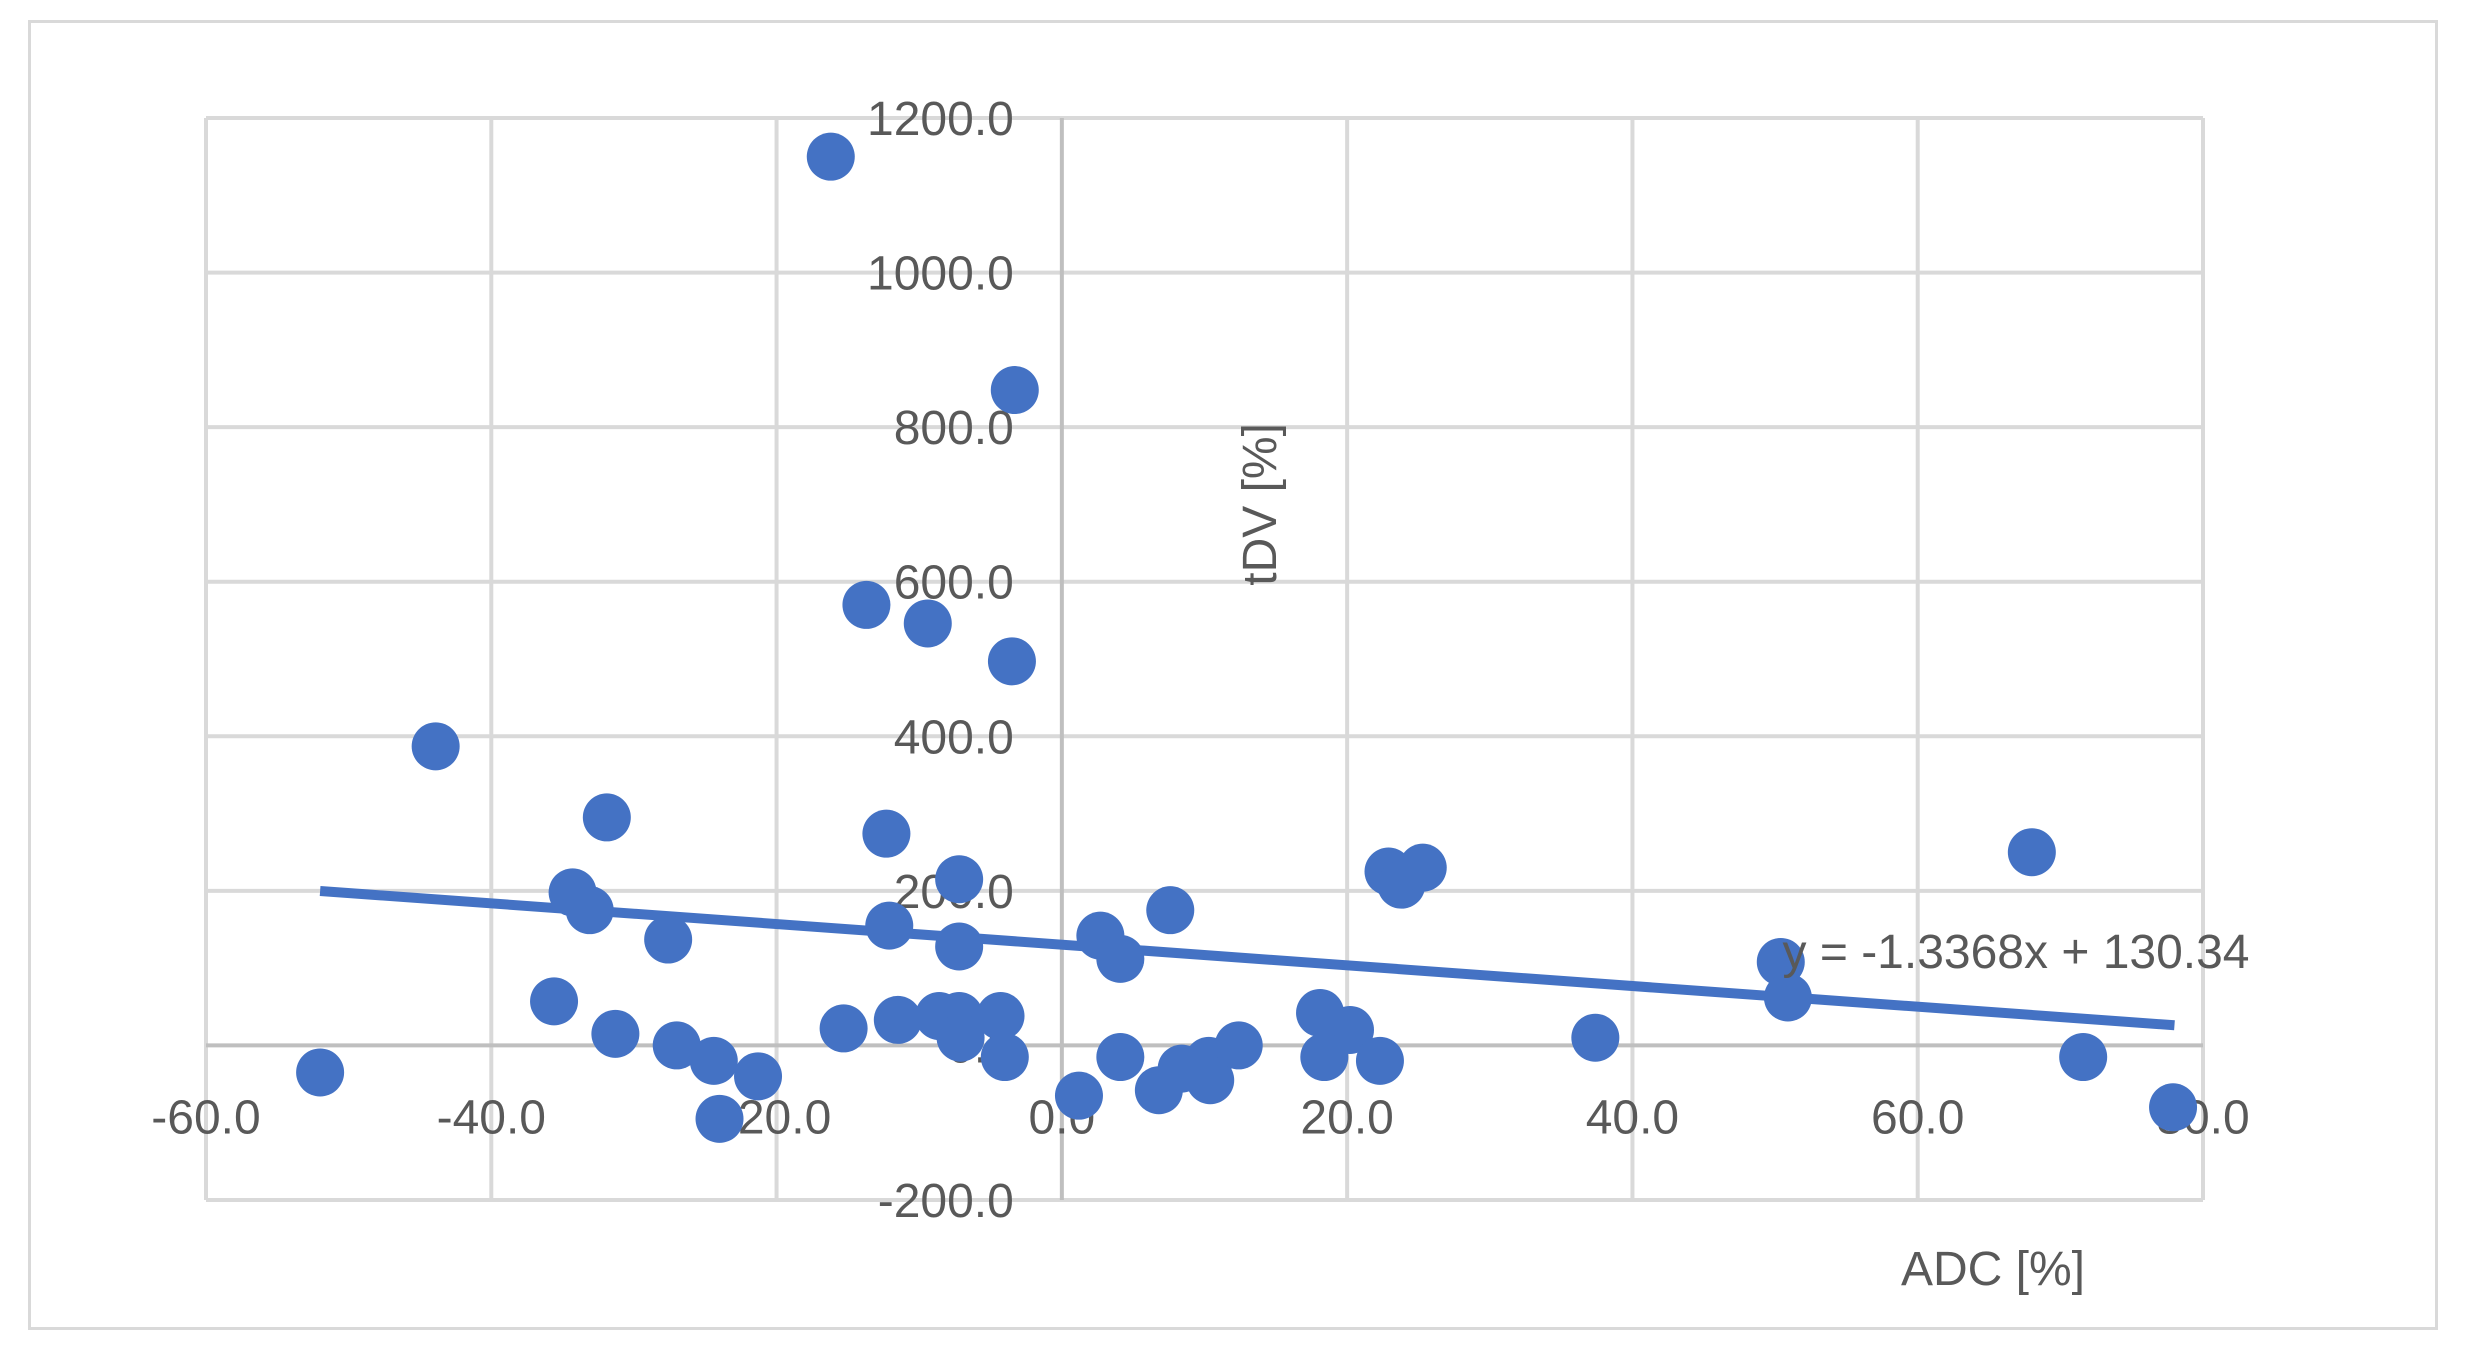  Describe the element at coordinates (1632, 1117) in the screenshot. I see `x-tick-label: 40.0` at that location.